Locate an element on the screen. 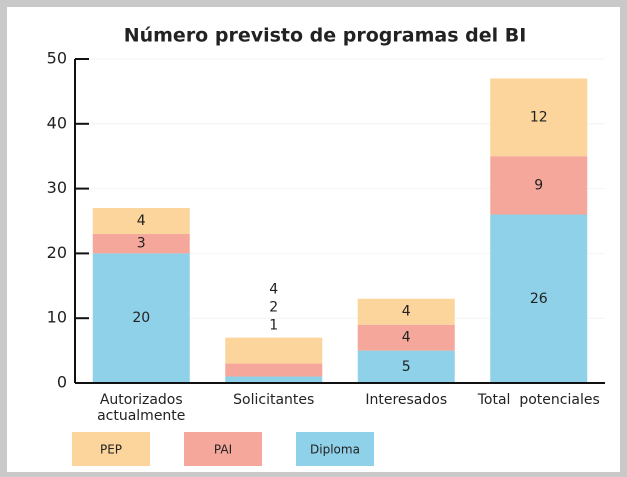  legend-label: PAI is located at coordinates (223, 450).